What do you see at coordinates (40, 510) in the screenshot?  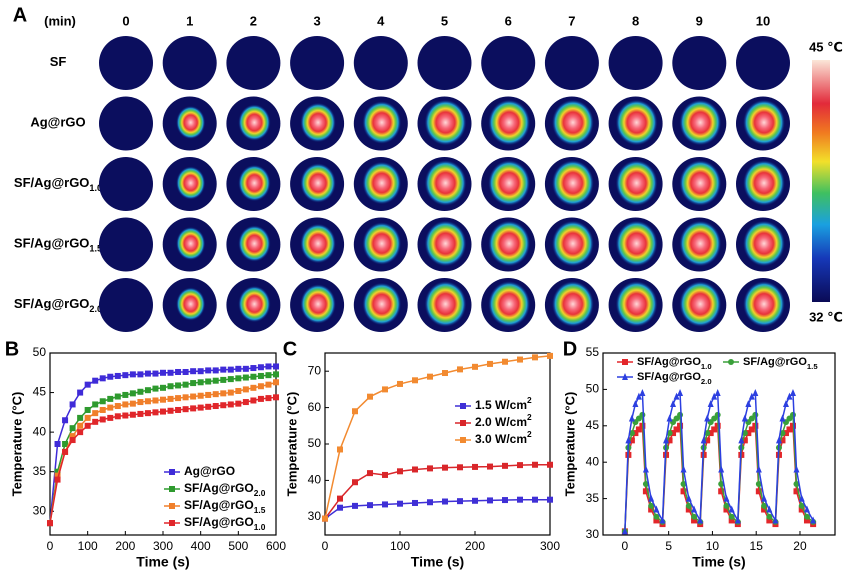 I see `y-tick-label: 30` at bounding box center [40, 510].